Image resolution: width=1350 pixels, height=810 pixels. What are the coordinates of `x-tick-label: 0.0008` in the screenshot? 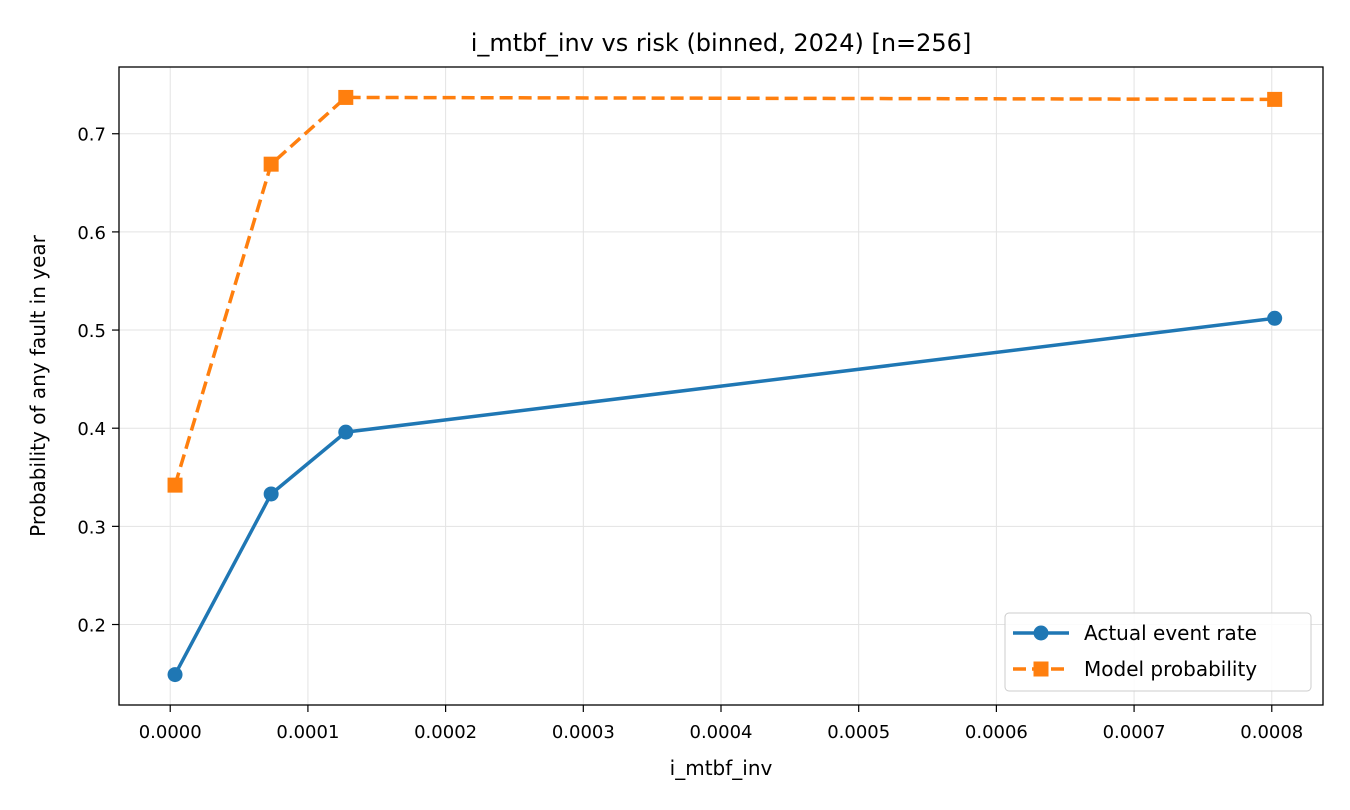 It's located at (1271, 732).